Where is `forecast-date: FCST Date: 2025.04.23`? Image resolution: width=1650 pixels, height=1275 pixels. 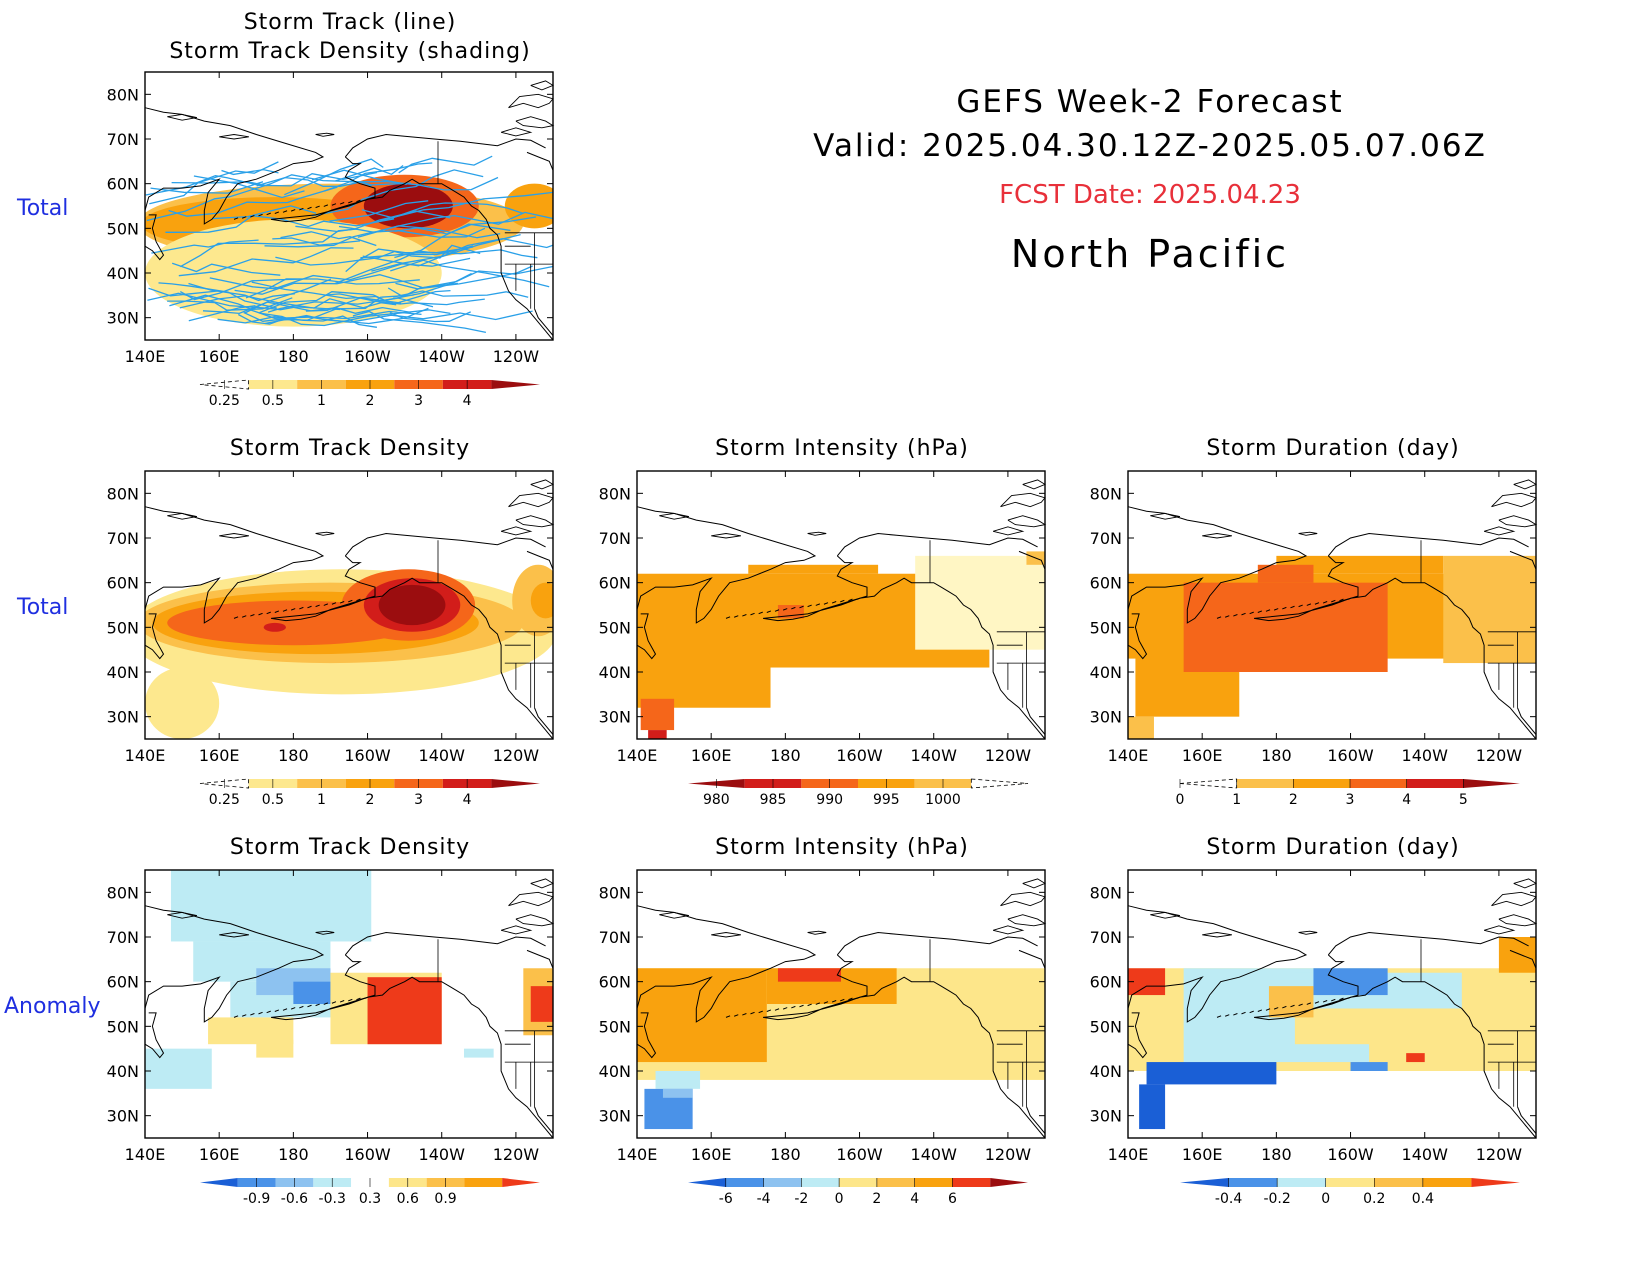
forecast-date: FCST Date: 2025.04.23 is located at coordinates (1150, 195).